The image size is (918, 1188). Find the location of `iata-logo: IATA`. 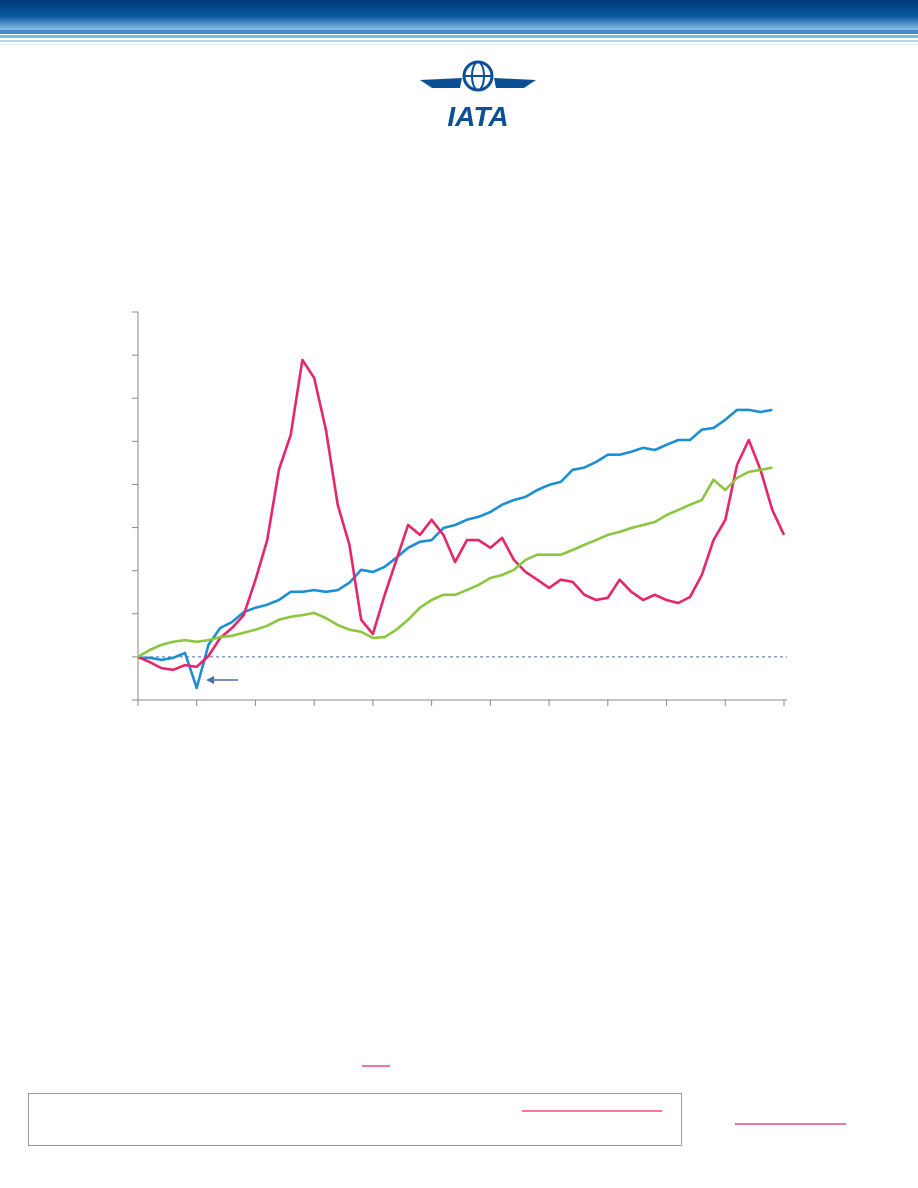

iata-logo: IATA is located at coordinates (478, 96).